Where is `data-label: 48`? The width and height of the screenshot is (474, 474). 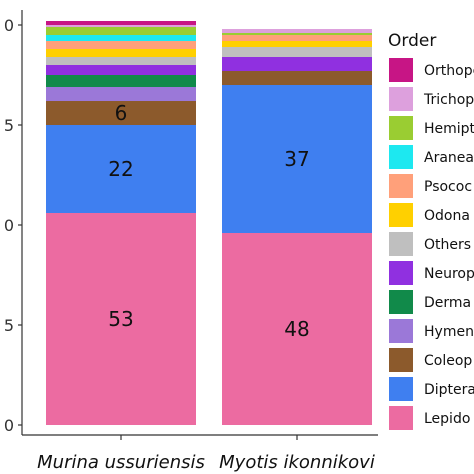
data-label: 48 is located at coordinates (296, 329).